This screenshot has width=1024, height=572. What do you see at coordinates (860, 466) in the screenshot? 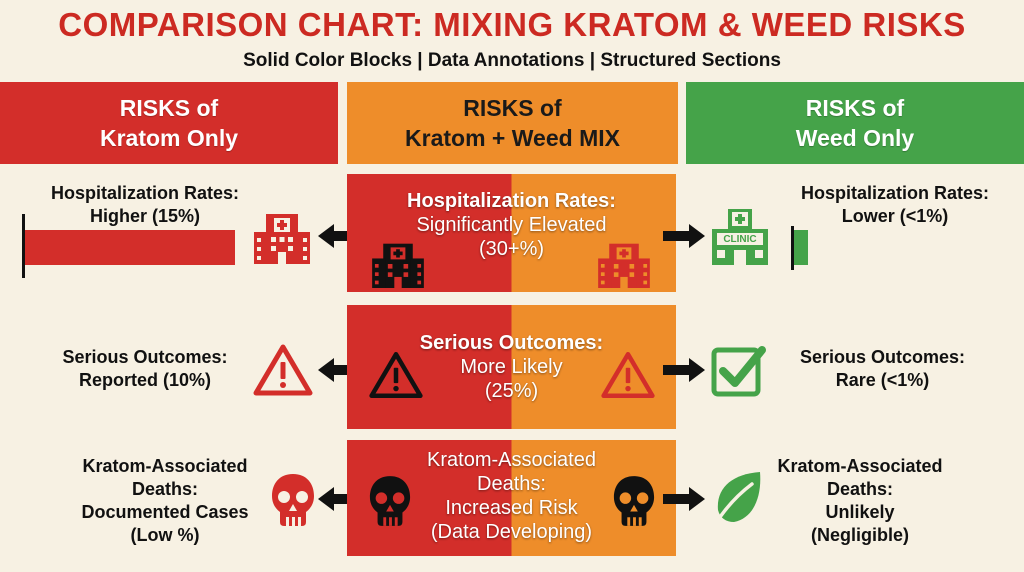
I see `deaths-right-line1: Kratom-Associated` at bounding box center [860, 466].